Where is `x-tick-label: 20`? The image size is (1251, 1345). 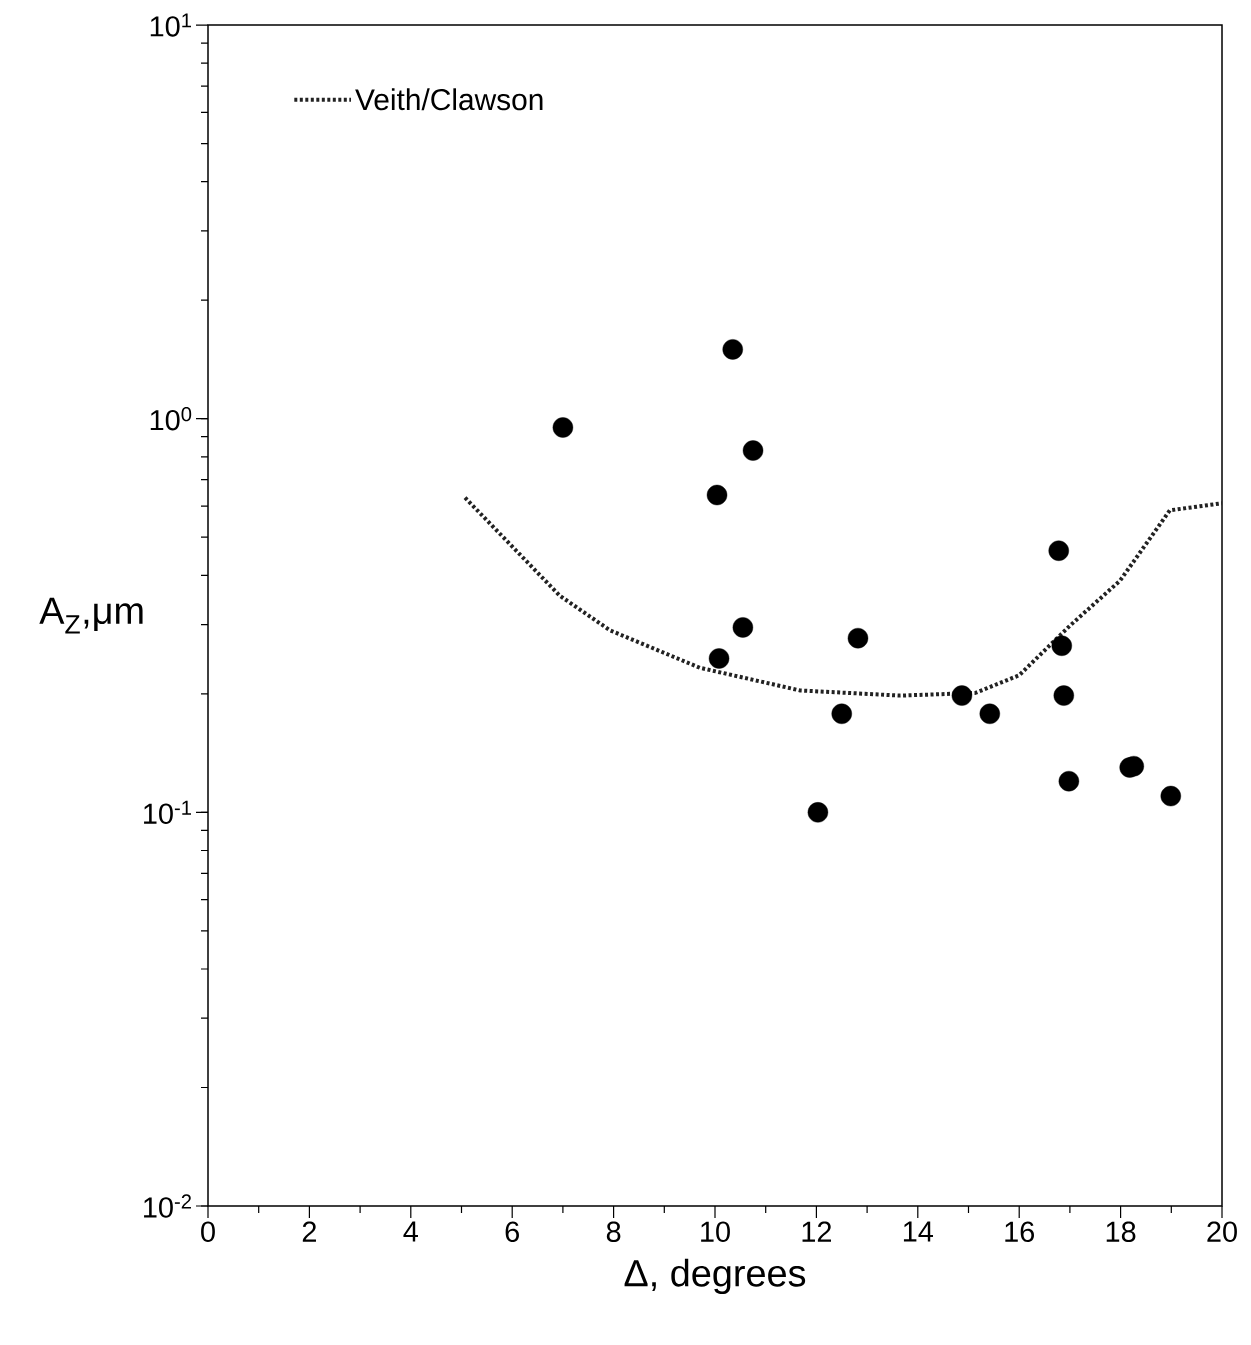
x-tick-label: 20 is located at coordinates (1222, 1231).